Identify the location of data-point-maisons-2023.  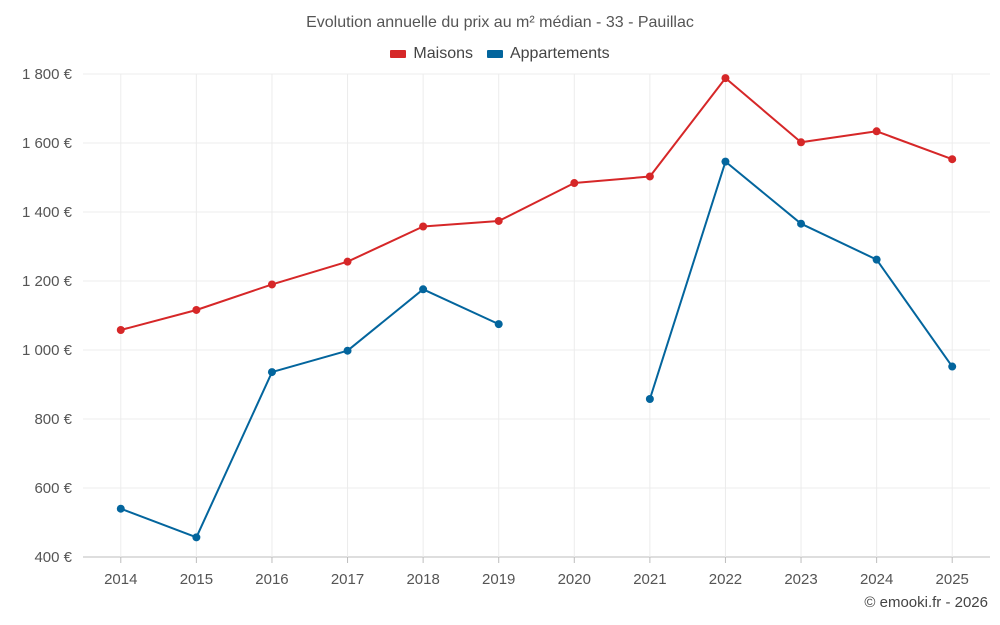
(801, 142).